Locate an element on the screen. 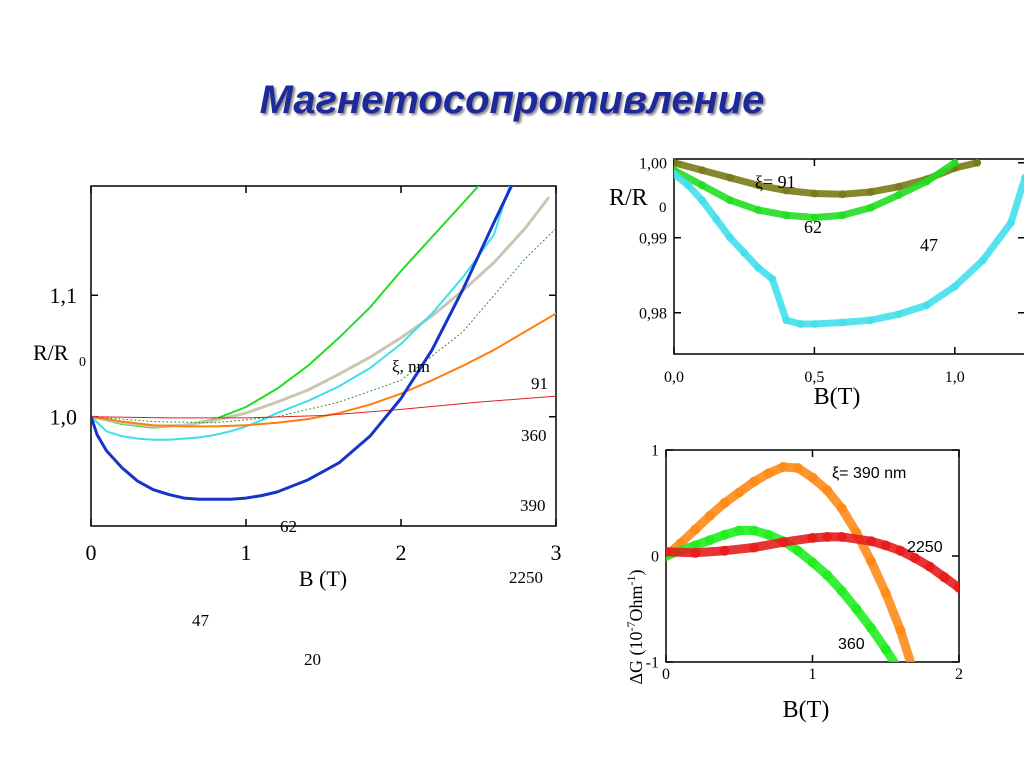 Image resolution: width=1024 pixels, height=768 pixels. inset-top-x-axis-label: B(T) is located at coordinates (837, 397).